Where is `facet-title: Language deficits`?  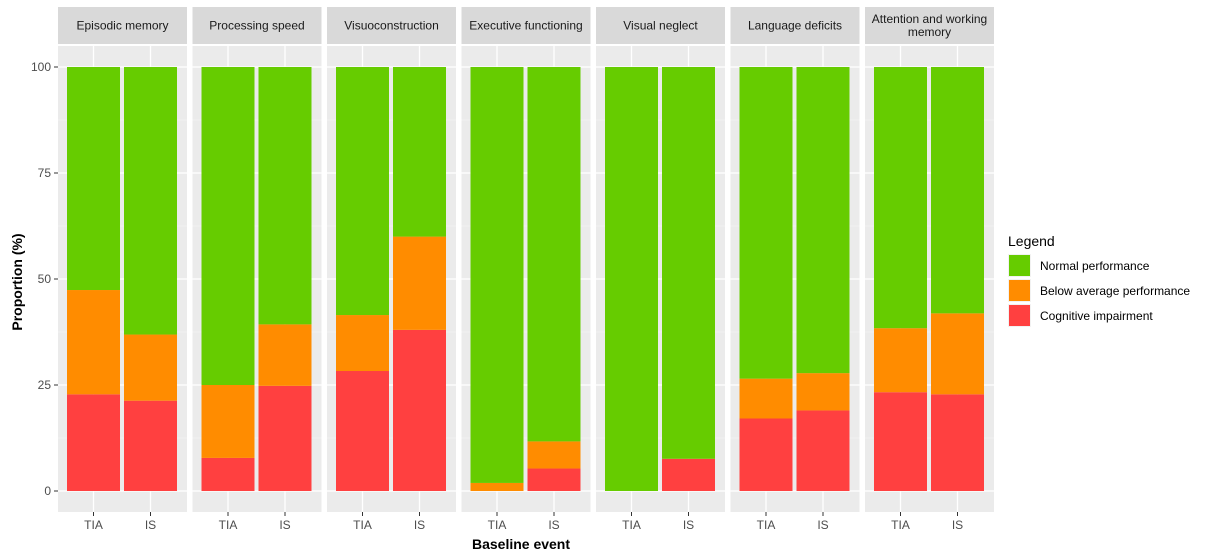
facet-title: Language deficits is located at coordinates (795, 26).